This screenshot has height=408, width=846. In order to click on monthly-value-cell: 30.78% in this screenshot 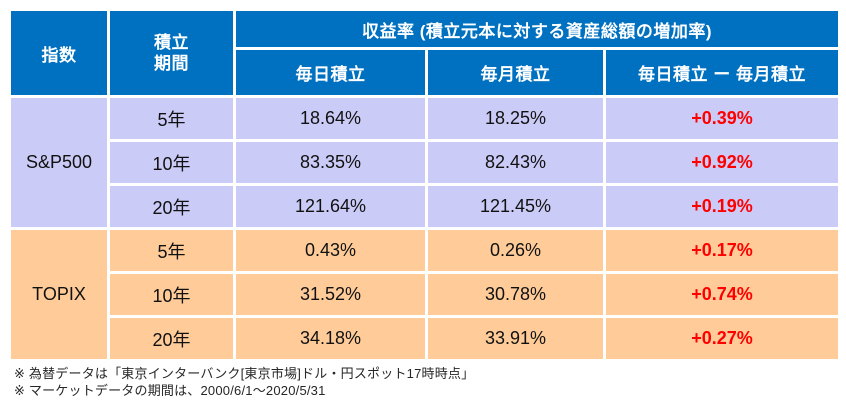, I will do `click(515, 294)`.